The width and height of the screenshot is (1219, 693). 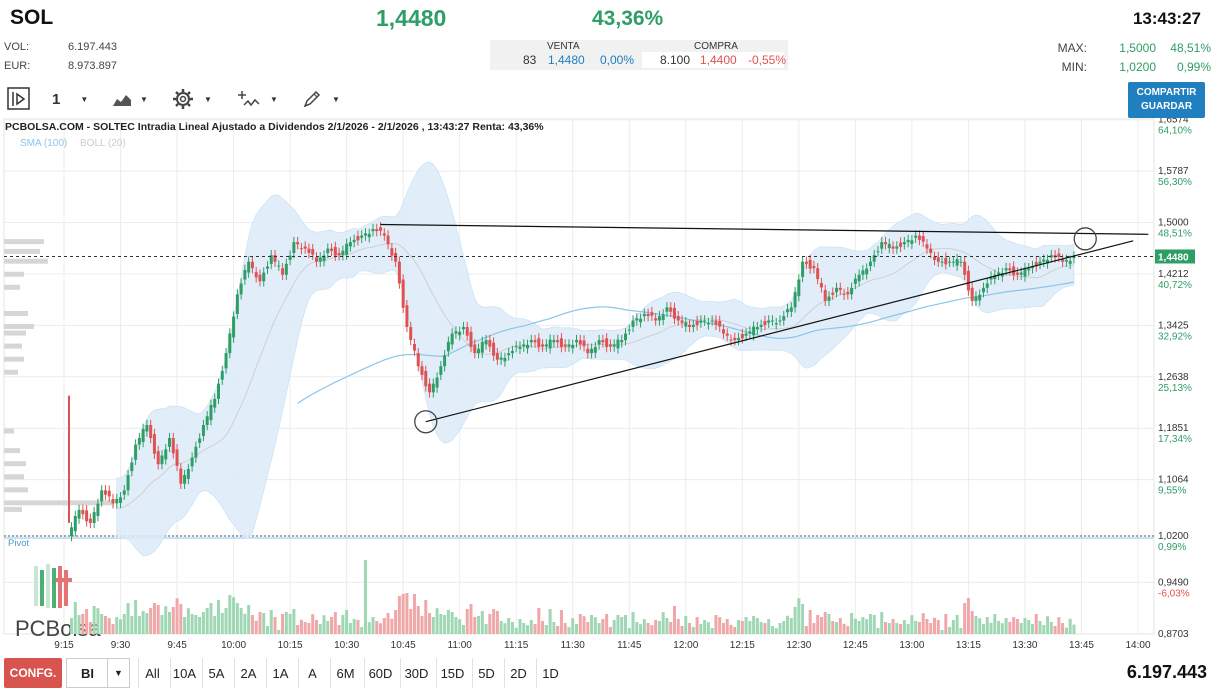 What do you see at coordinates (550, 673) in the screenshot?
I see `period-button-1d: 1D` at bounding box center [550, 673].